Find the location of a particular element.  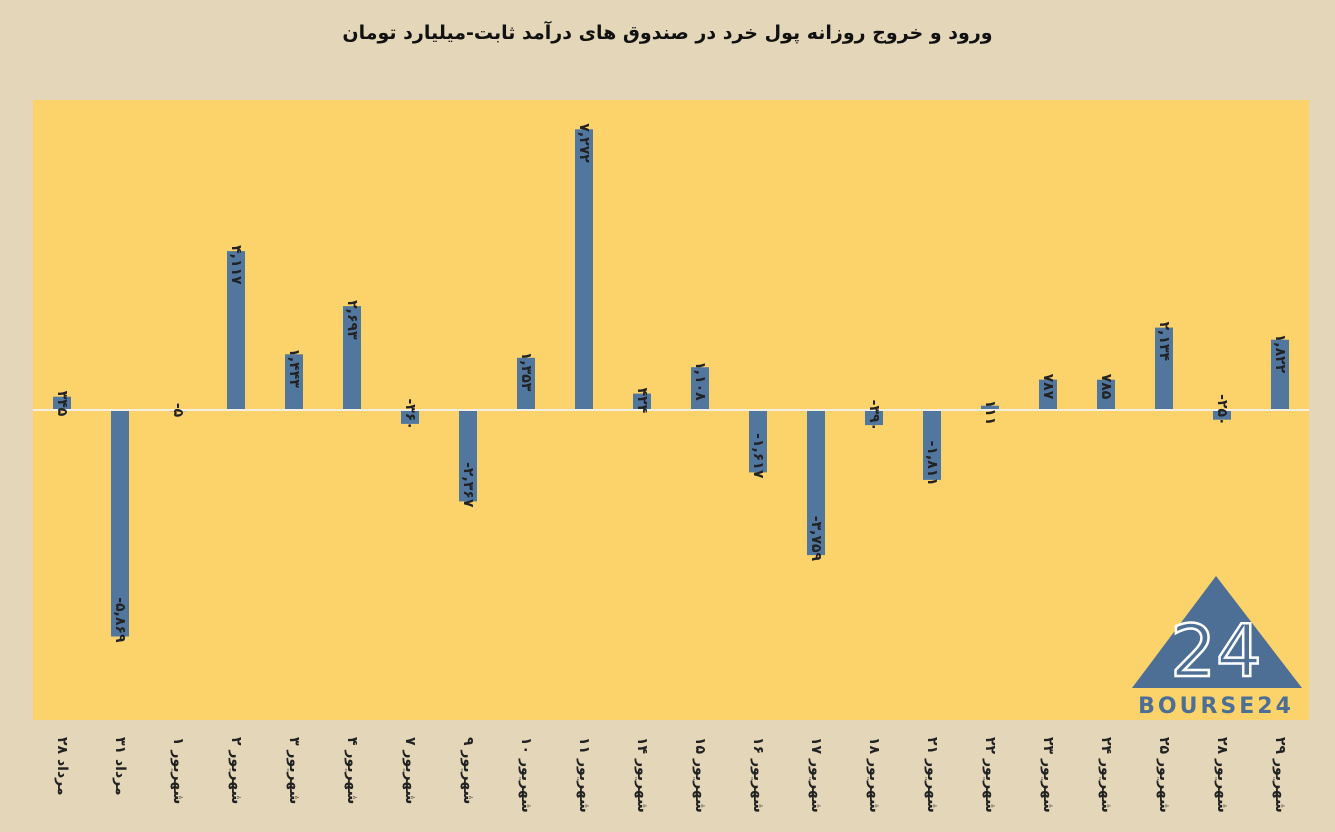

value-label: -۱,۶۱۷ is located at coordinates (758, 456).